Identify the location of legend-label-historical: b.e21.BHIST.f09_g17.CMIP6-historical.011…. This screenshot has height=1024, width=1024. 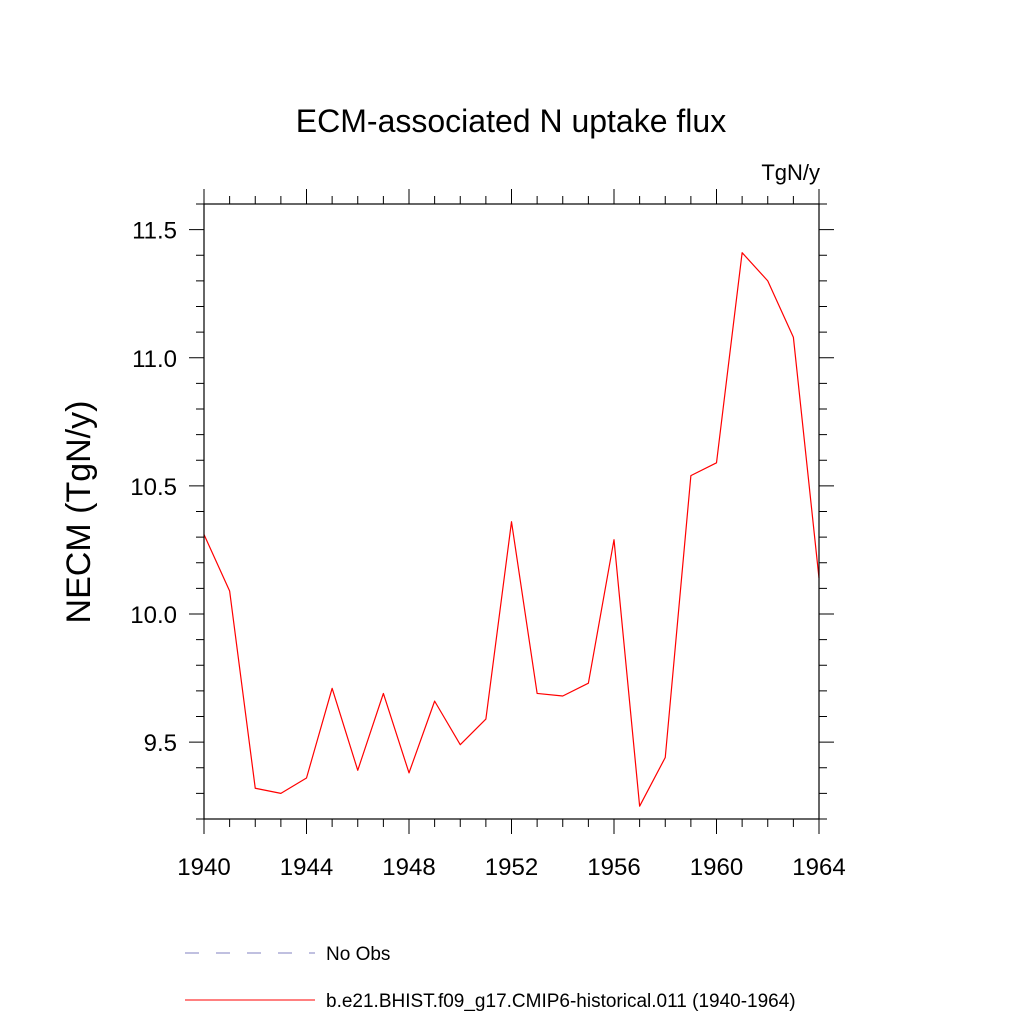
(561, 1001).